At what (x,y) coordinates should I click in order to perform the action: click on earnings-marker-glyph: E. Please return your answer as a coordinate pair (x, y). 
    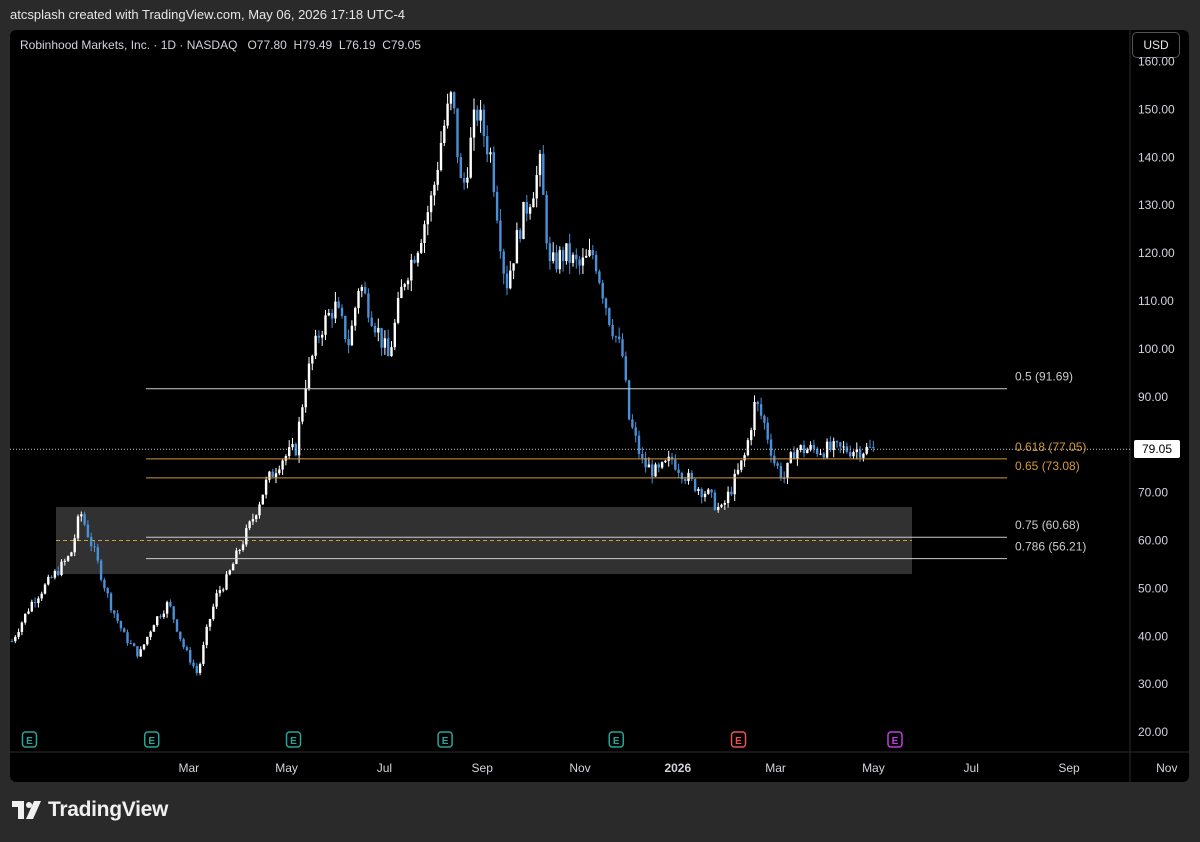
    Looking at the image, I should click on (293, 741).